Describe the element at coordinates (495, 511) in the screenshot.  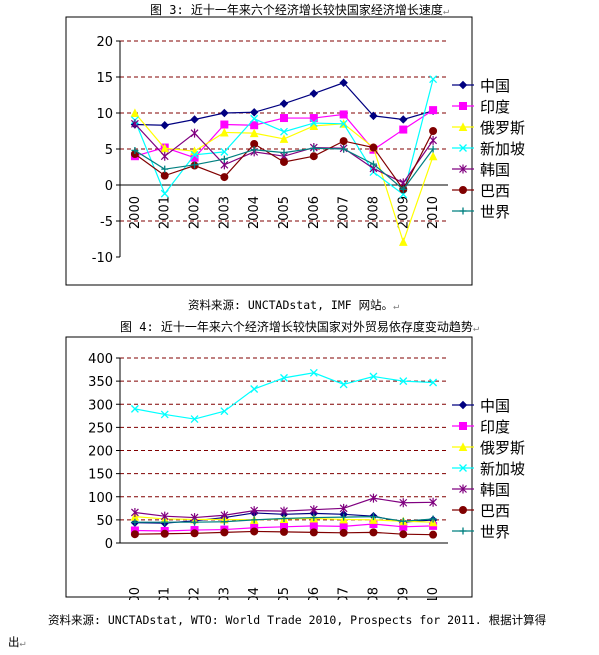
I see `legend-label: 巴西` at that location.